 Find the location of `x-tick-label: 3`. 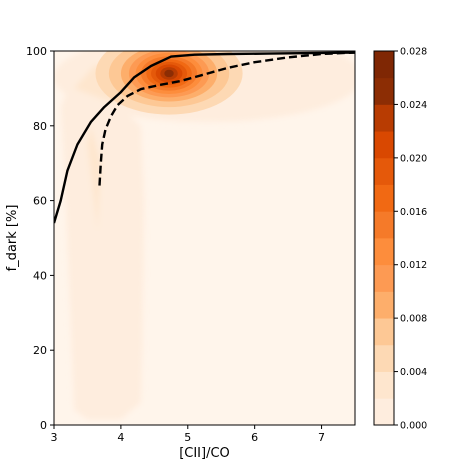

x-tick-label: 3 is located at coordinates (54, 437).